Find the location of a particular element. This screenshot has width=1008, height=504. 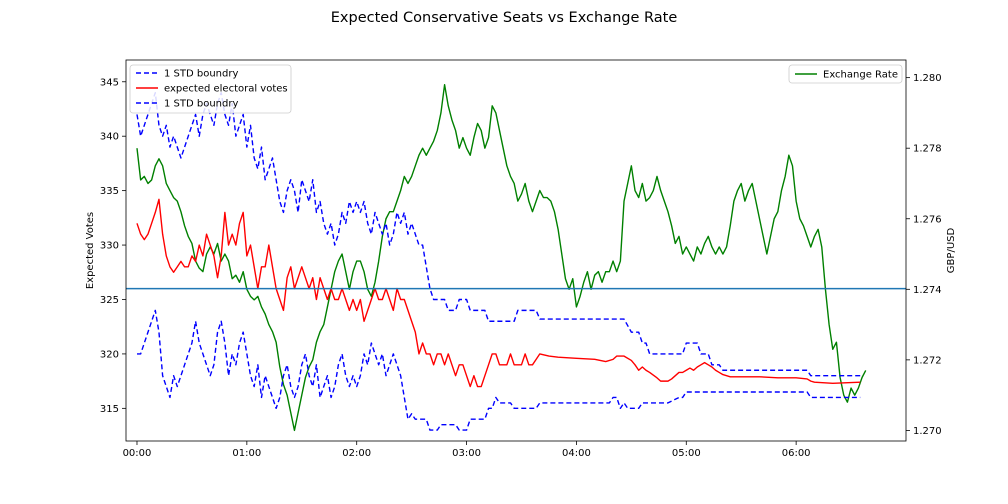

x-tick-label: 06:00 is located at coordinates (796, 453).